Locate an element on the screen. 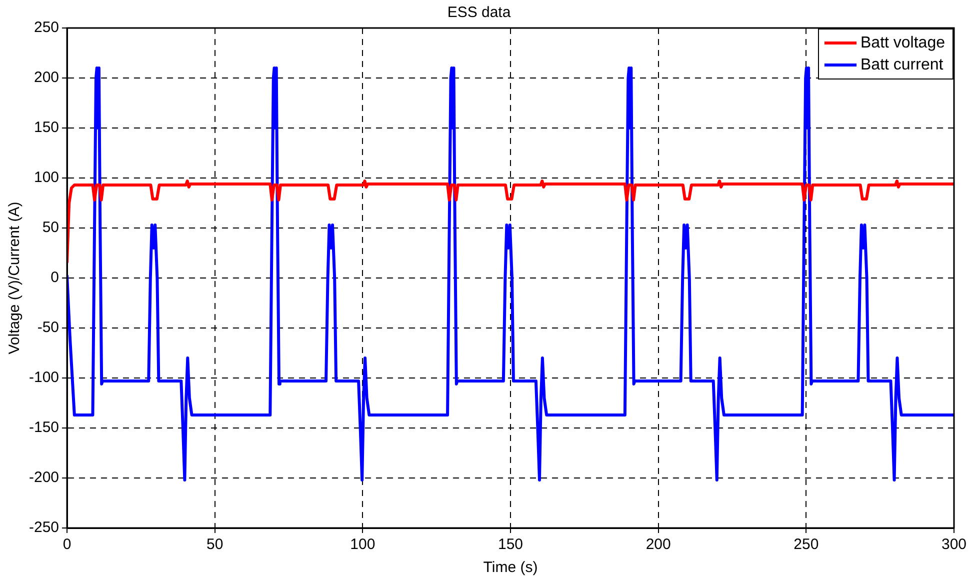  y-axis-title: Voltage (V)/Current (A) is located at coordinates (15, 278).